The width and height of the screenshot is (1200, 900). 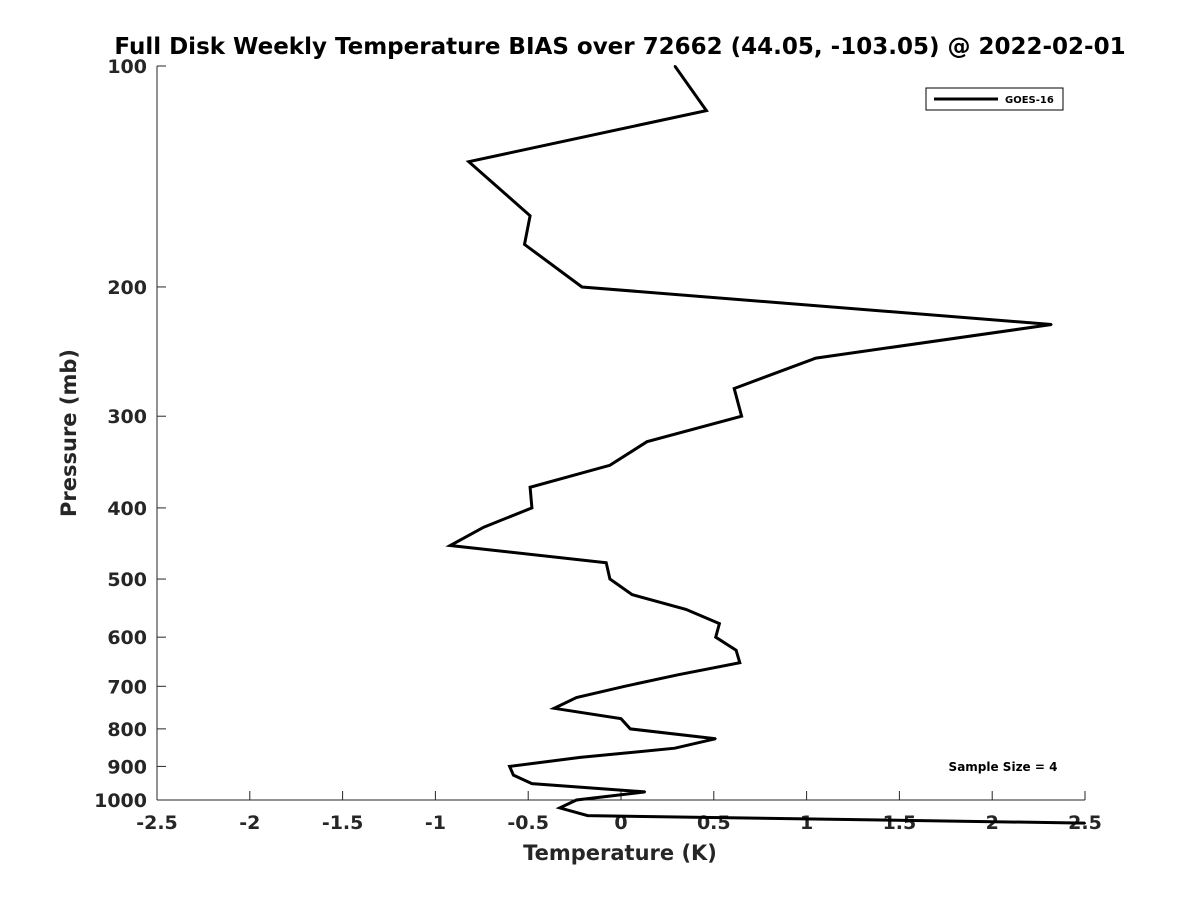 What do you see at coordinates (806, 823) in the screenshot?
I see `x-tick-label: 1` at bounding box center [806, 823].